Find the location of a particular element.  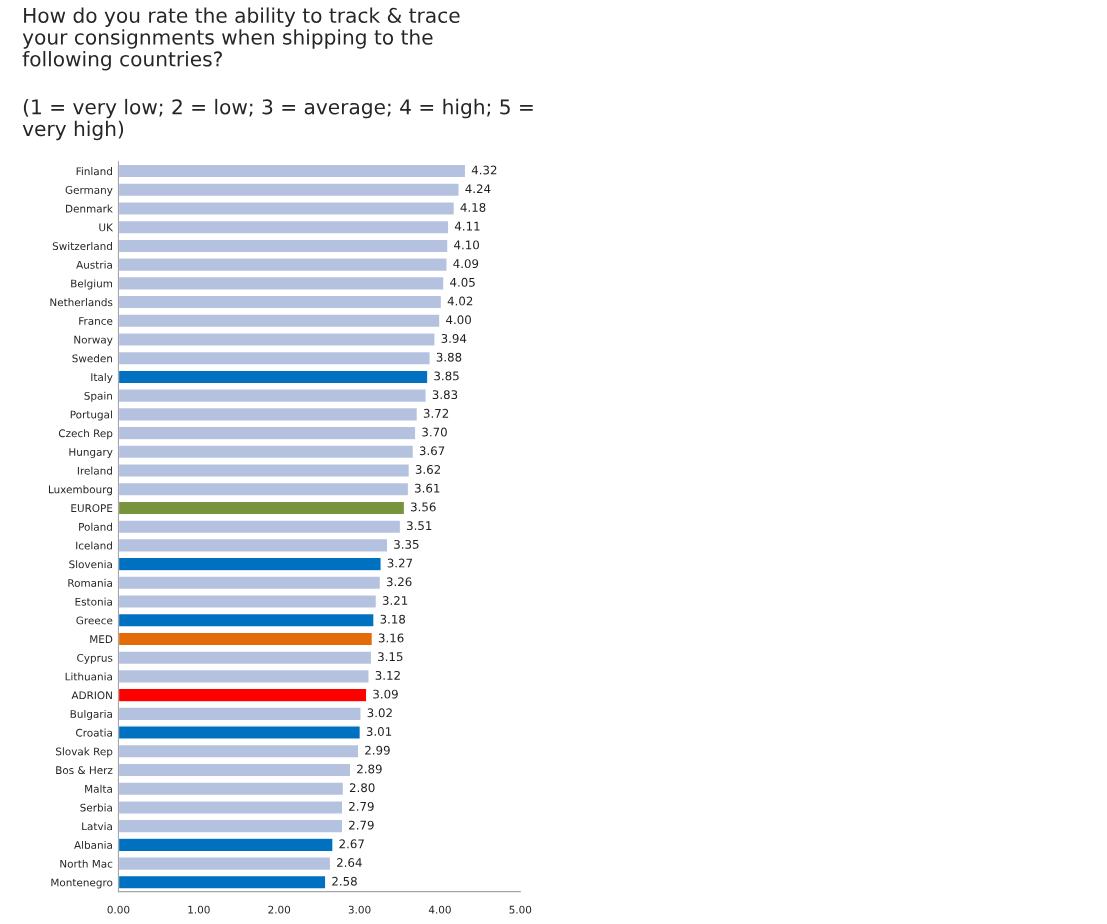

y-tick-label: Romania is located at coordinates (90, 582).